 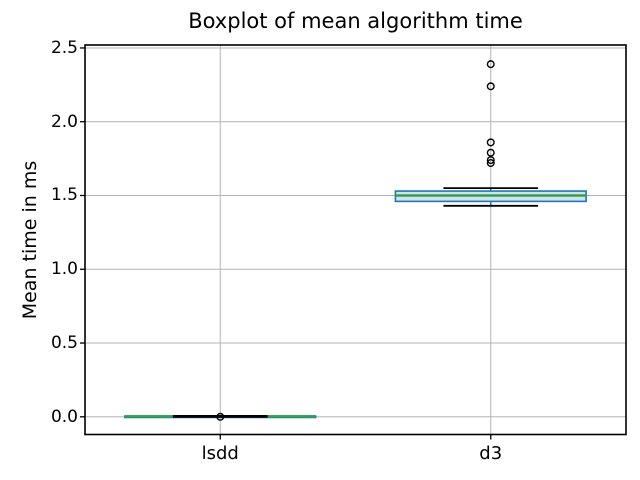 I want to click on outlier-lsdd, so click(x=220, y=416).